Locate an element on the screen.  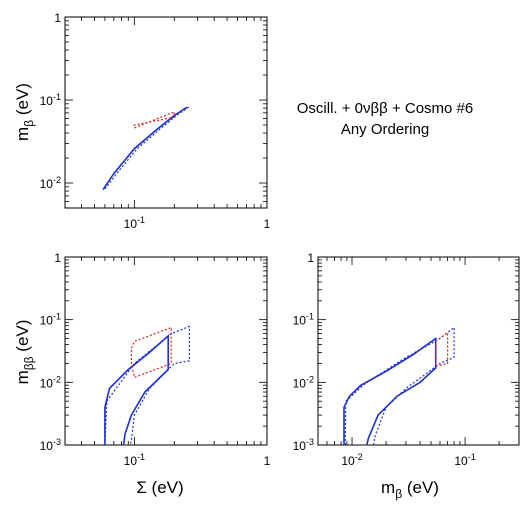
x-axis-label: Σ (eV) is located at coordinates (159, 487).